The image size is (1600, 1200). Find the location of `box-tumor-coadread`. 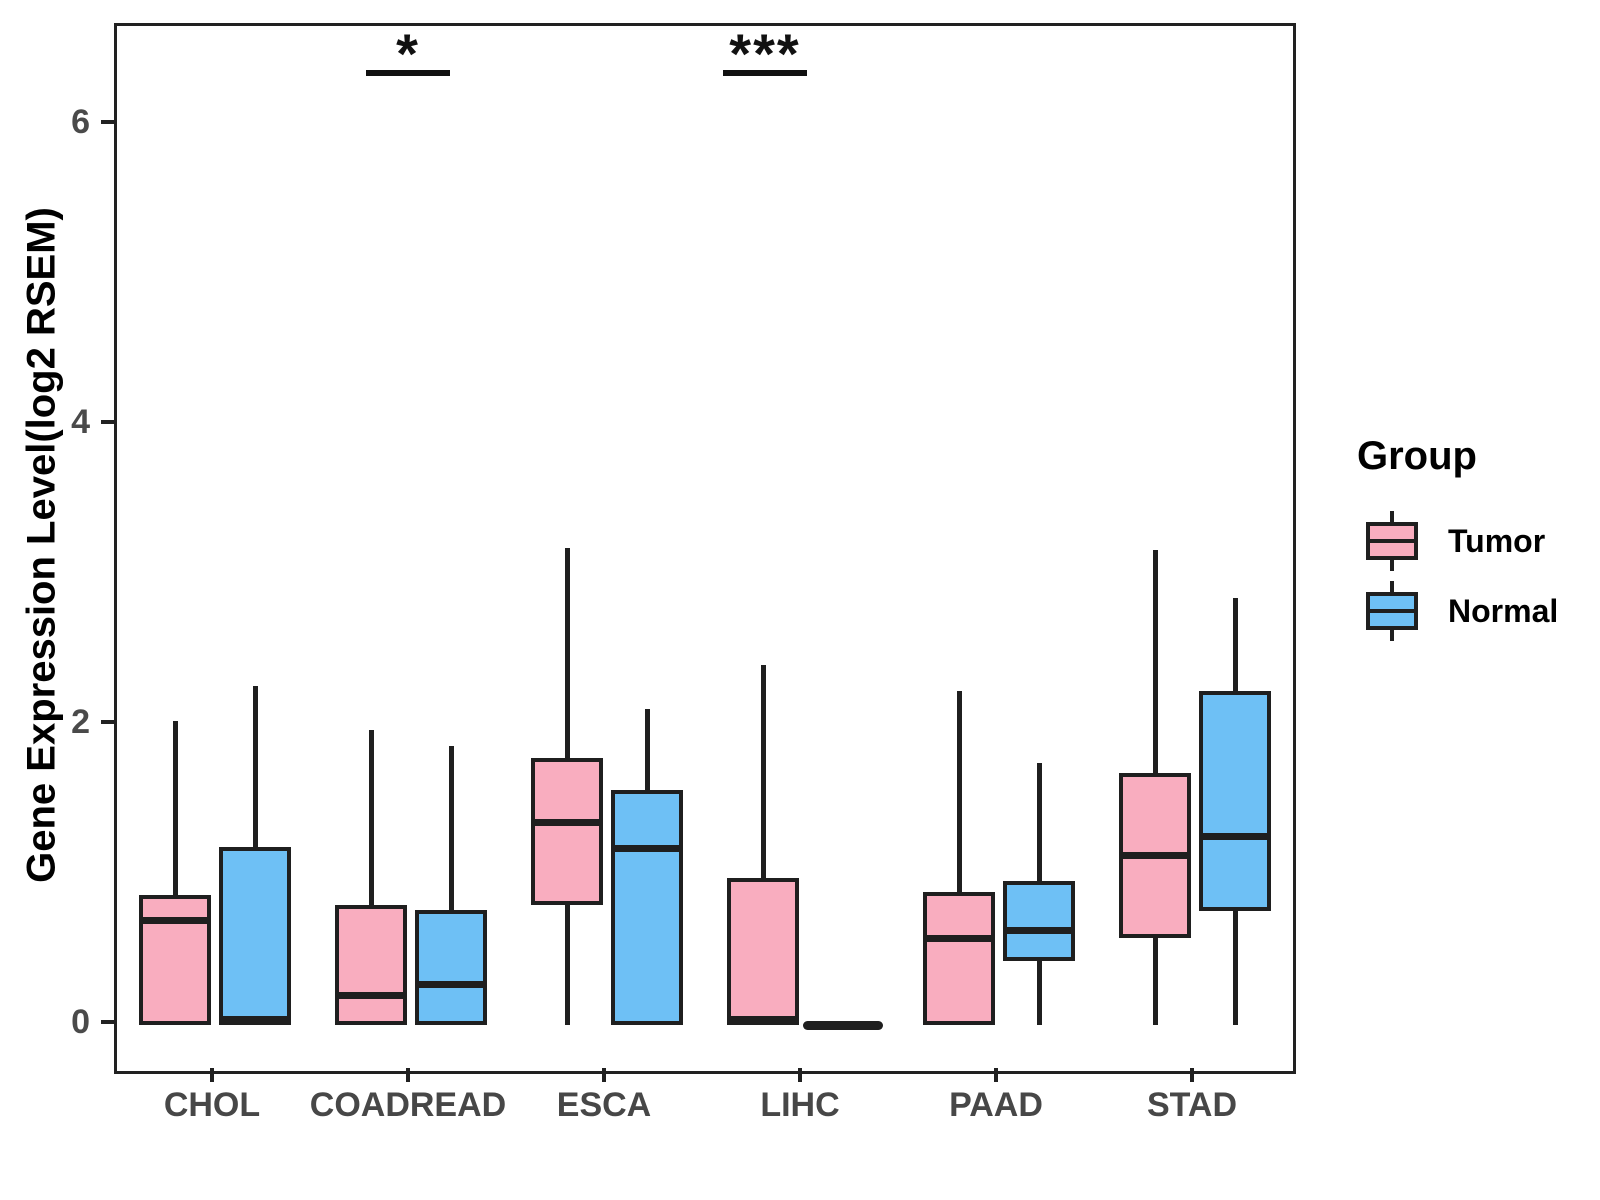

box-tumor-coadread is located at coordinates (371, 965).